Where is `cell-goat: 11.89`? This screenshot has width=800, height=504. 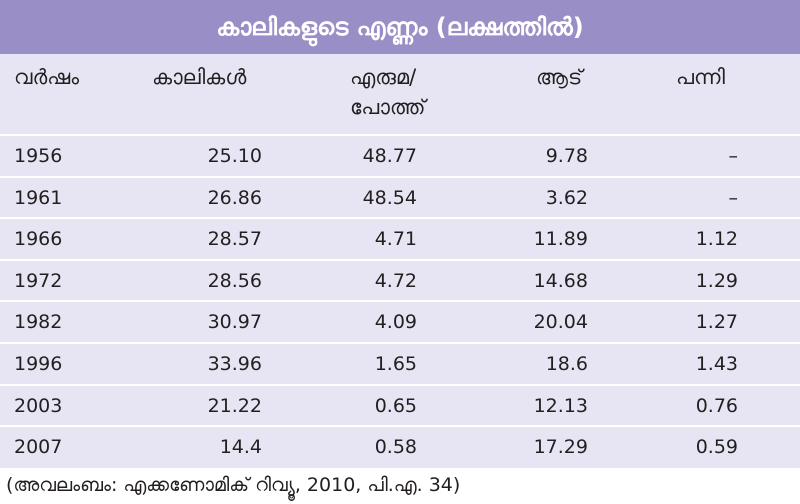 cell-goat: 11.89 is located at coordinates (560, 239).